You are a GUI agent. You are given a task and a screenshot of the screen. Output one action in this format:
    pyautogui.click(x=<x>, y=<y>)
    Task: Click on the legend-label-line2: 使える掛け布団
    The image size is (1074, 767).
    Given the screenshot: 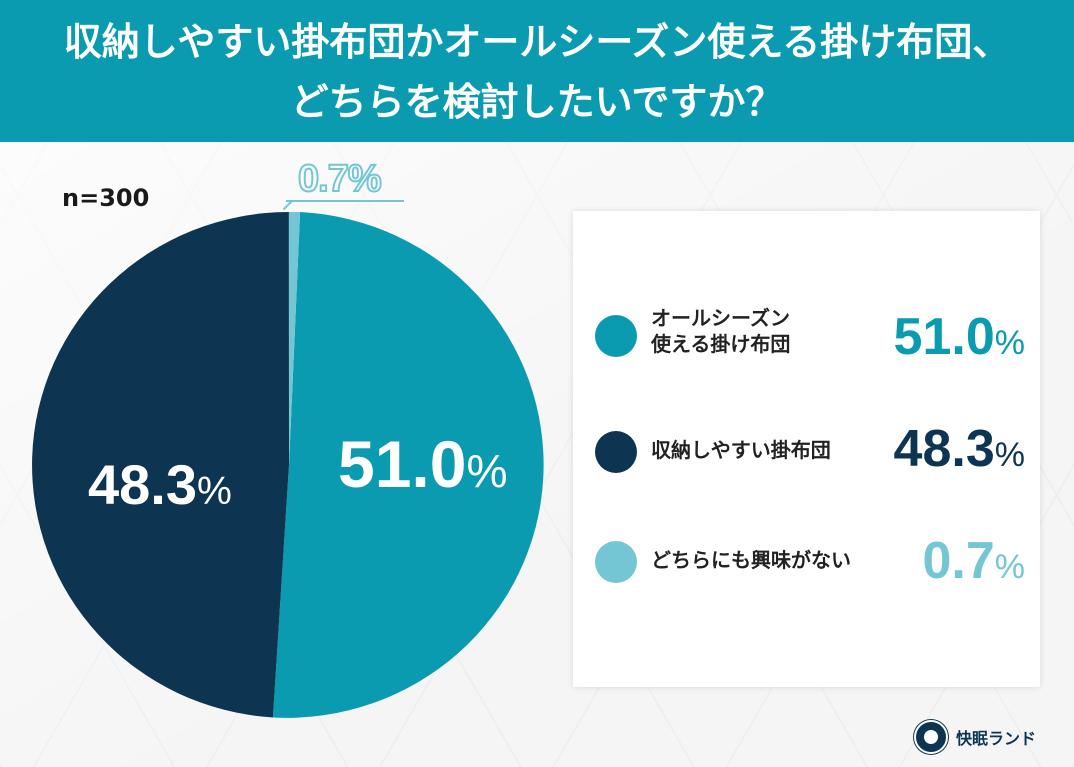 What is the action you would take?
    pyautogui.click(x=721, y=344)
    